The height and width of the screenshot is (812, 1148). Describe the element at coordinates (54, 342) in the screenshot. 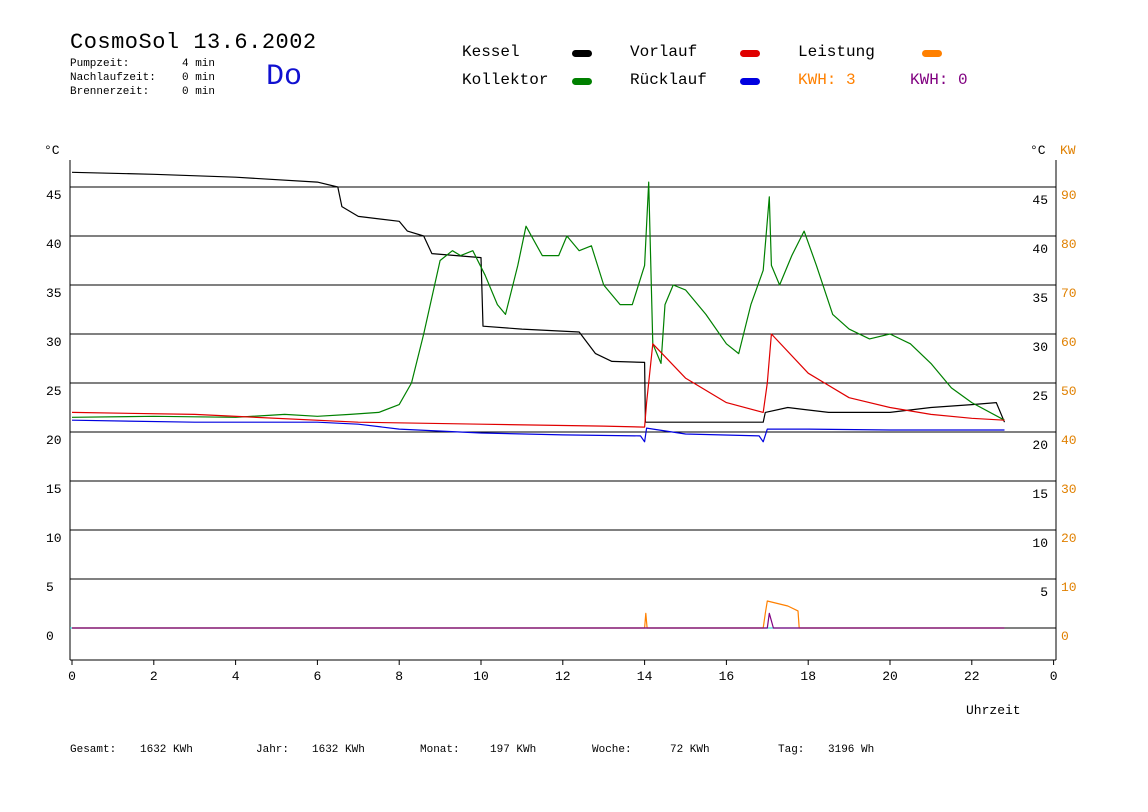

I see `y-tick-label-left: 30` at that location.